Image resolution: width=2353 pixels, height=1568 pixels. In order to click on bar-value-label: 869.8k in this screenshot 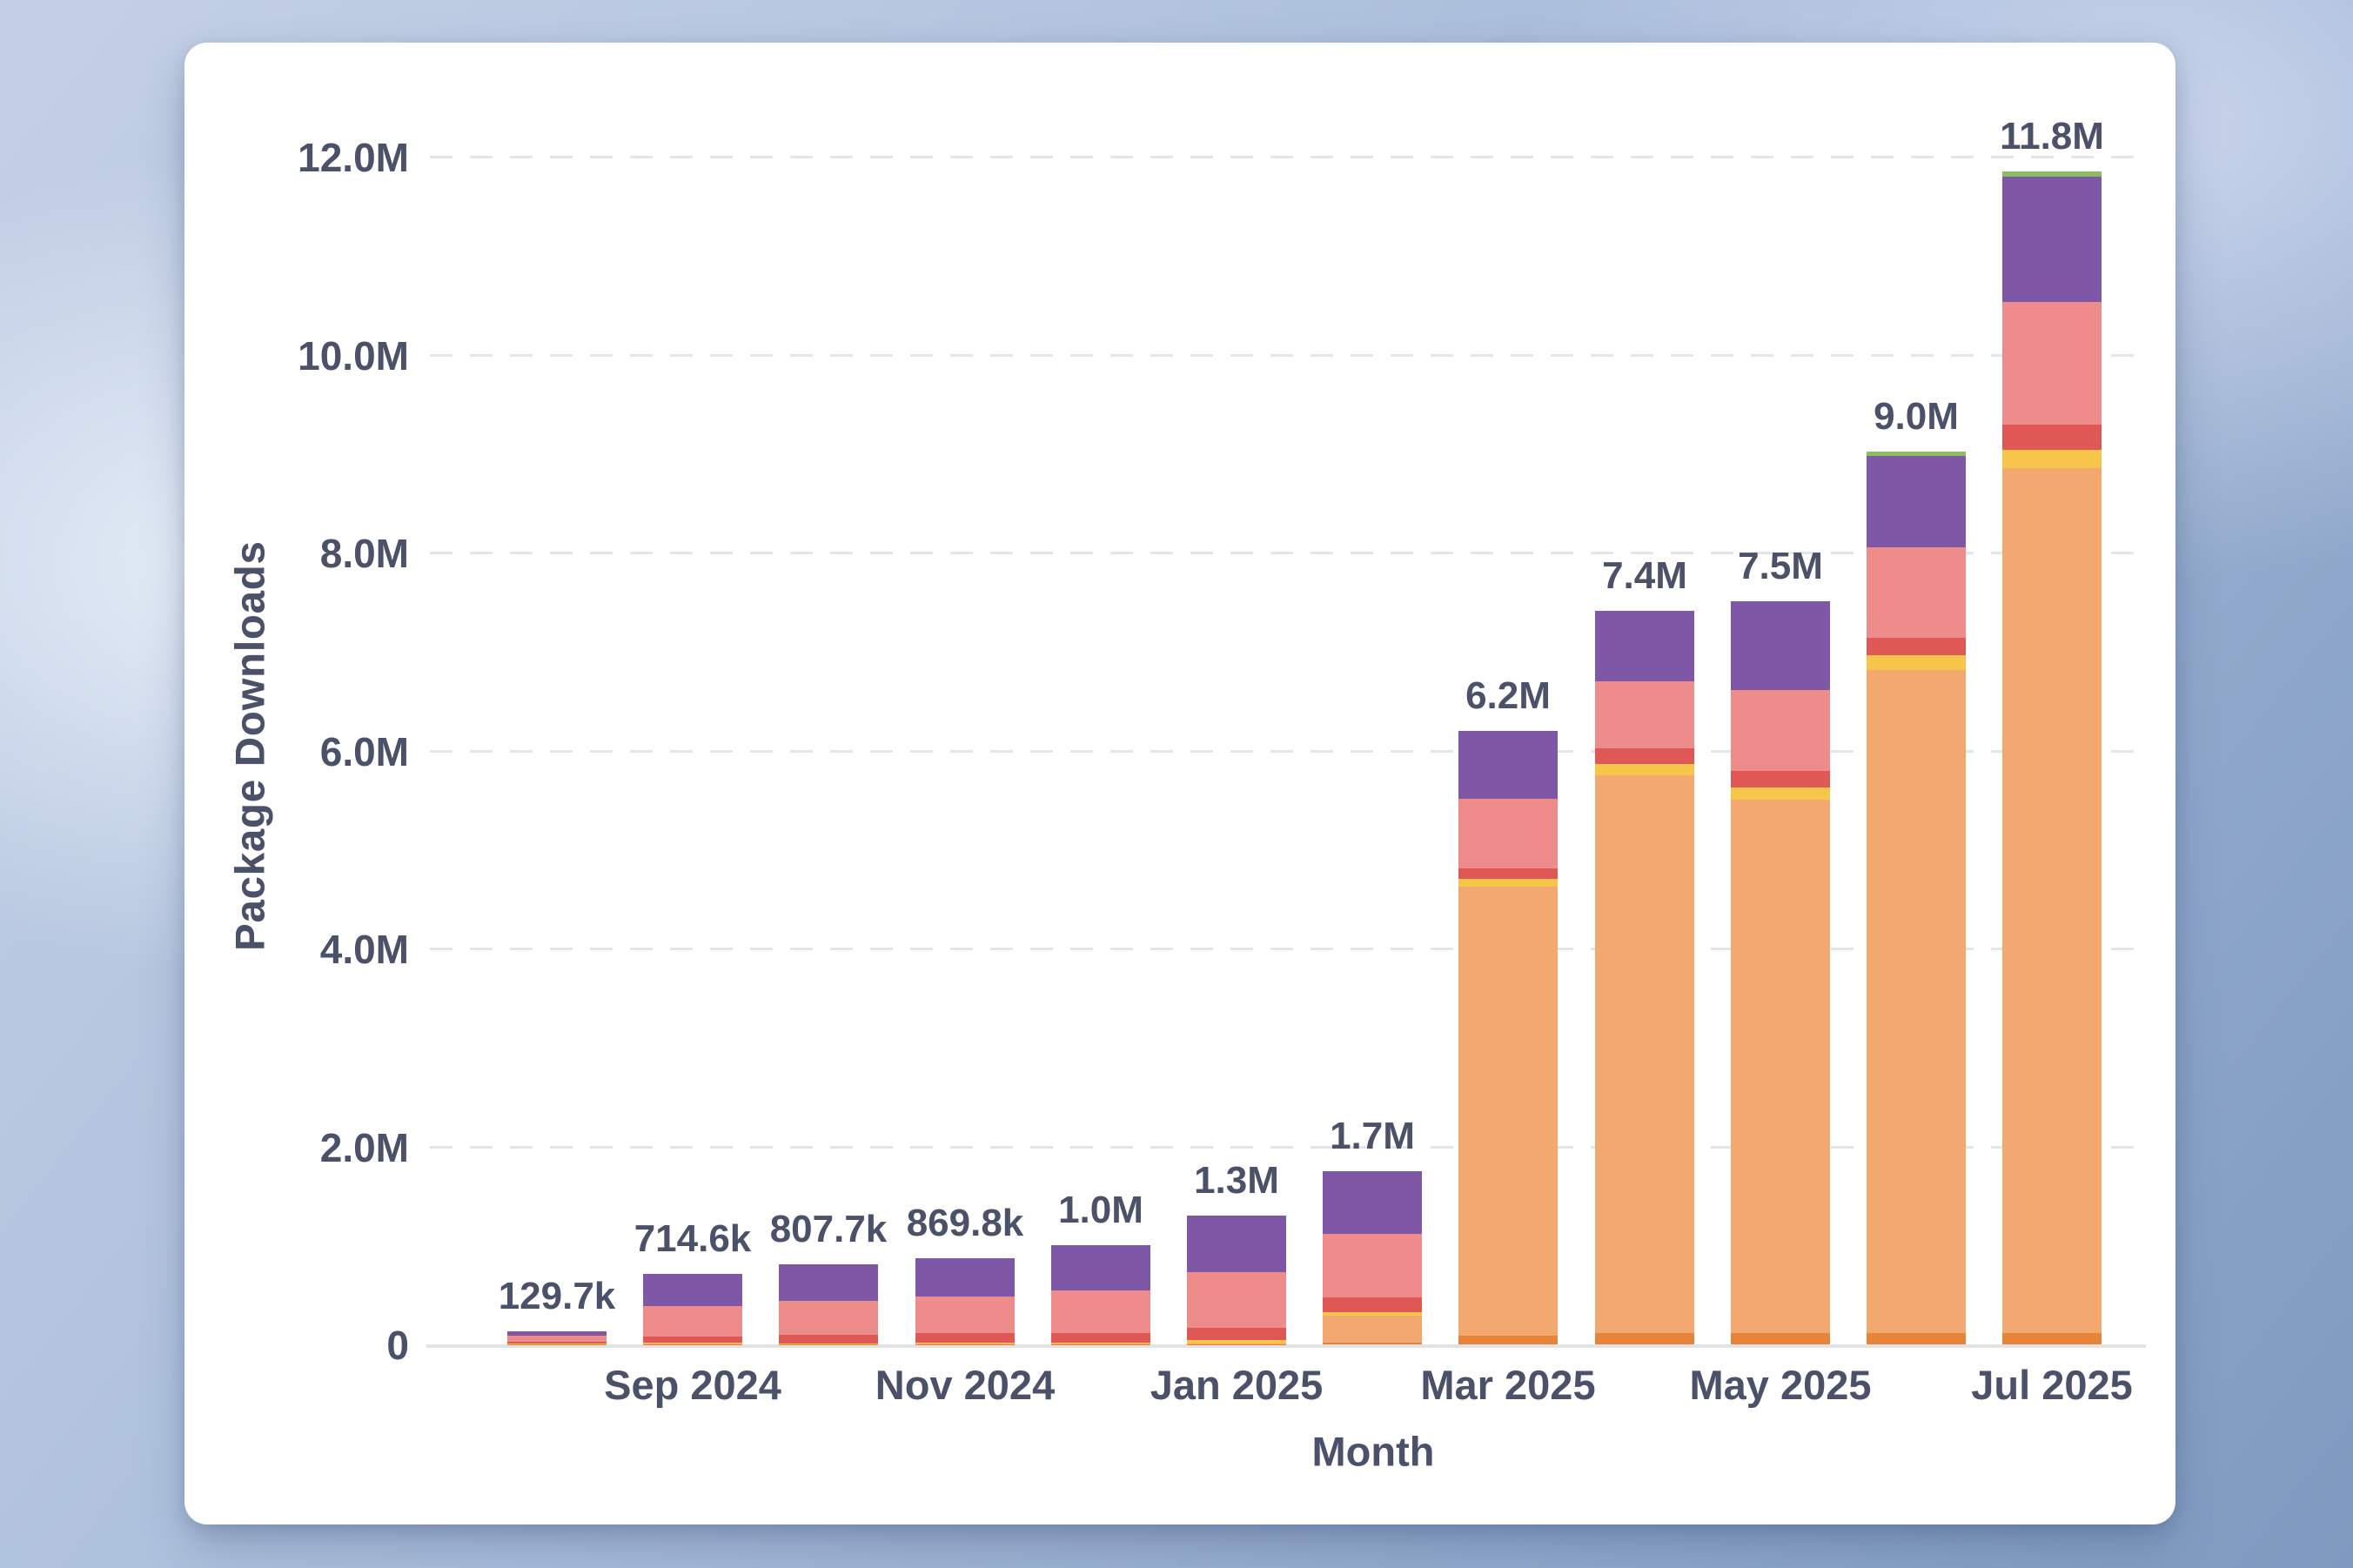, I will do `click(965, 1223)`.